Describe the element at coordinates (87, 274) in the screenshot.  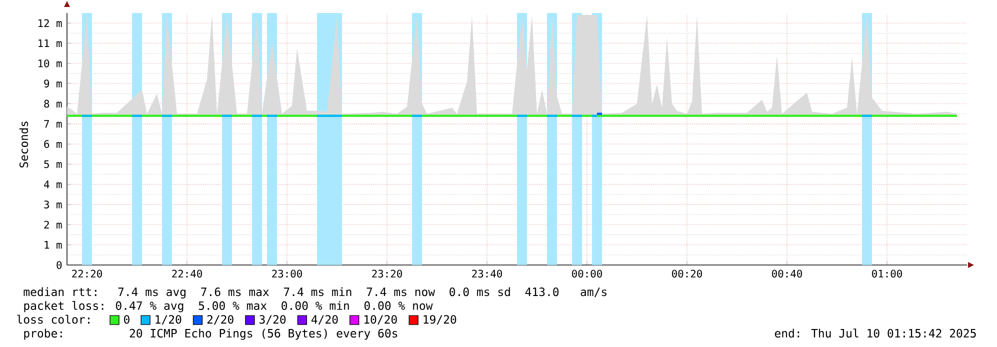
I see `x-tick-label: 22:20` at that location.